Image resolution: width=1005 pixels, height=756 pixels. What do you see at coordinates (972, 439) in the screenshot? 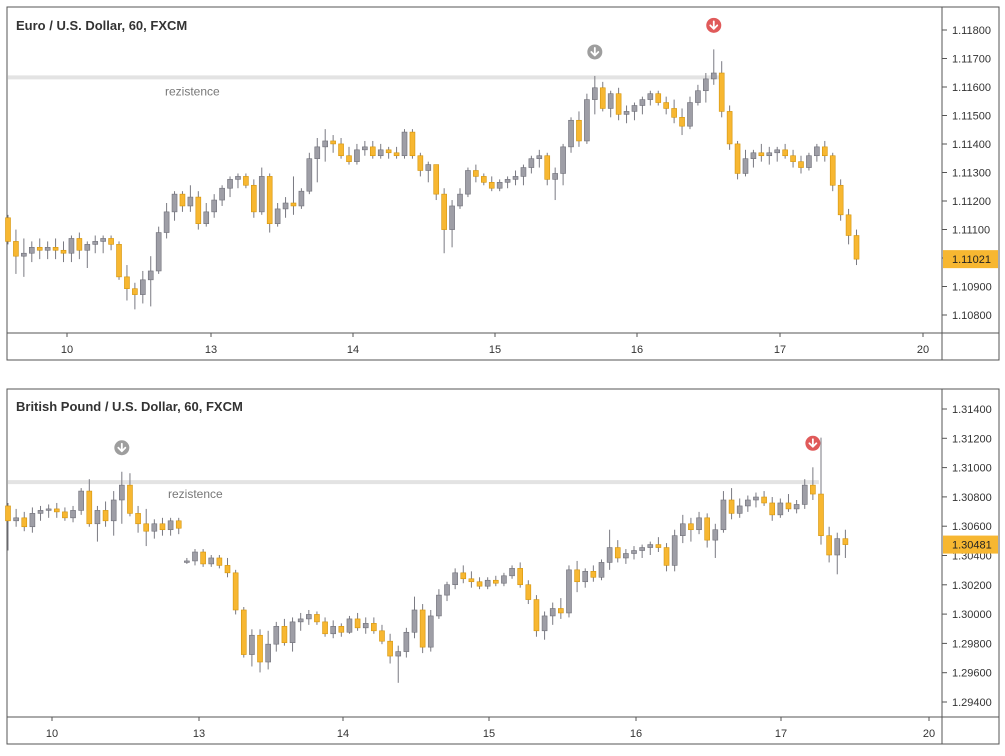
I see `gbpusd-price-tick-label: 1.31200` at bounding box center [972, 439].